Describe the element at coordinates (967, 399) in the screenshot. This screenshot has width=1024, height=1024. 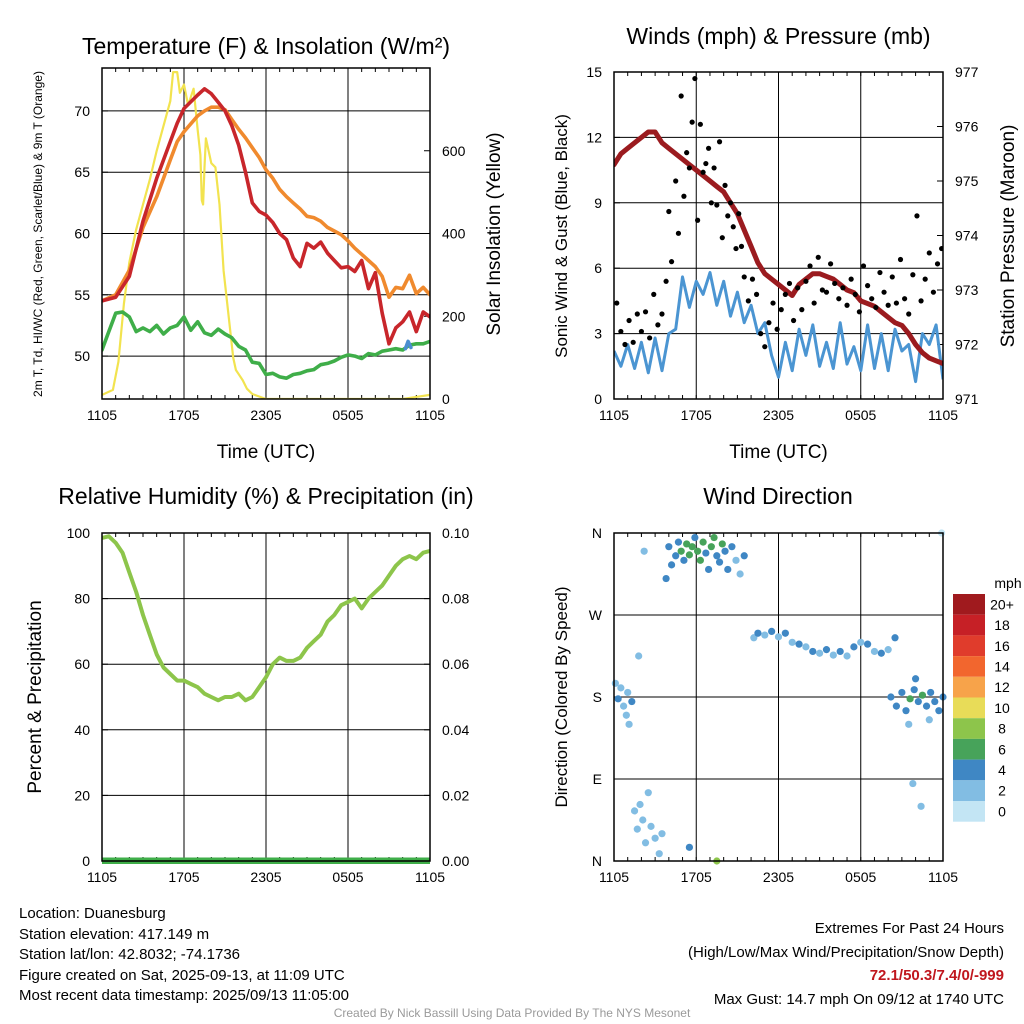
I see `winds-y2-tick-label: 971` at that location.